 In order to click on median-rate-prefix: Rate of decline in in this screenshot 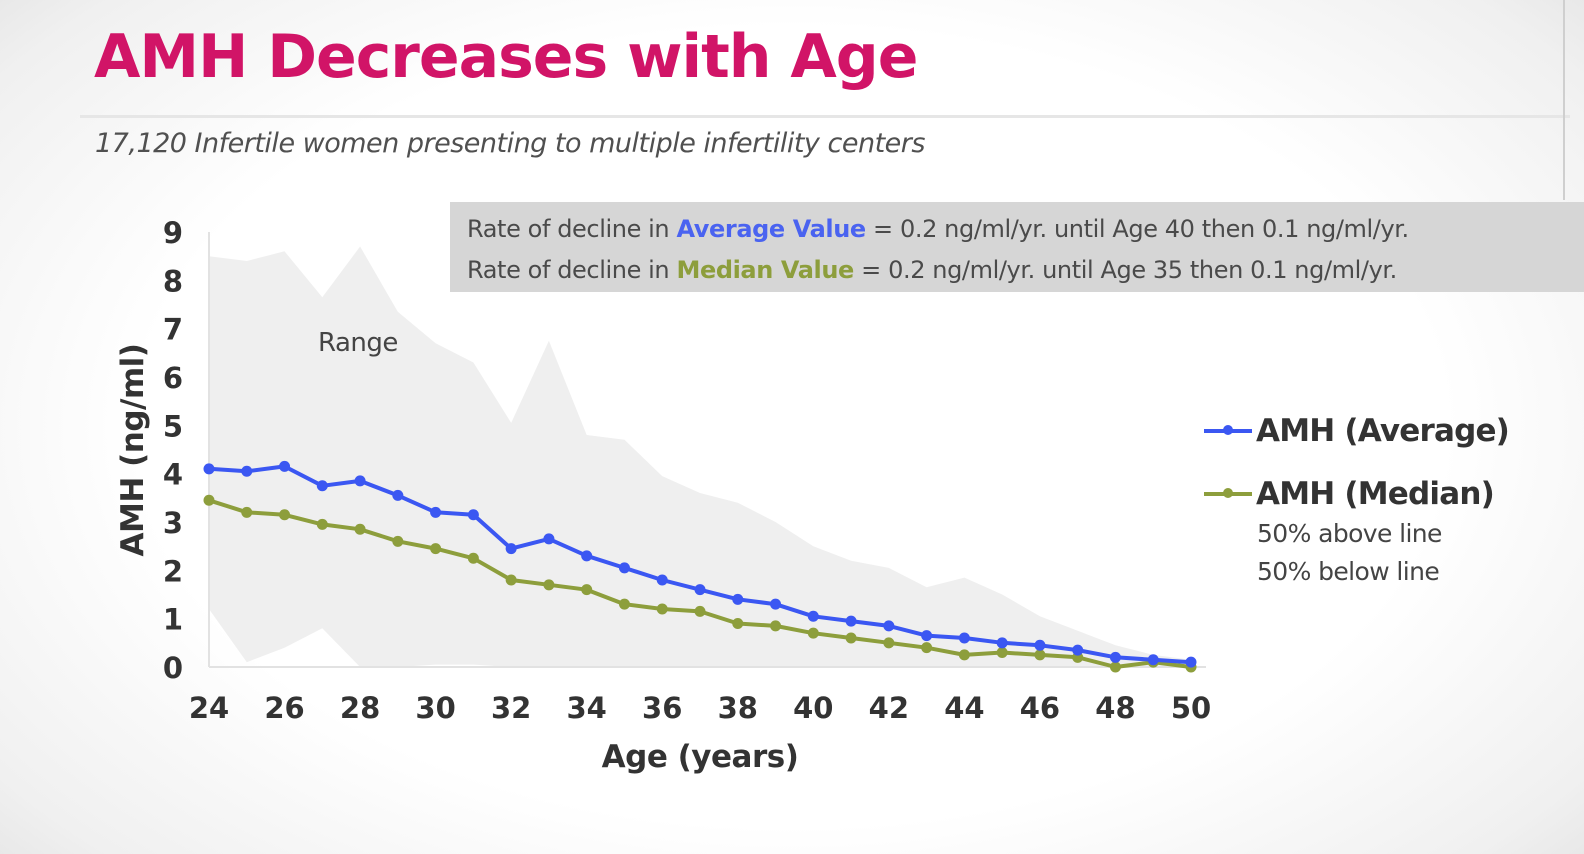, I will do `click(572, 270)`.